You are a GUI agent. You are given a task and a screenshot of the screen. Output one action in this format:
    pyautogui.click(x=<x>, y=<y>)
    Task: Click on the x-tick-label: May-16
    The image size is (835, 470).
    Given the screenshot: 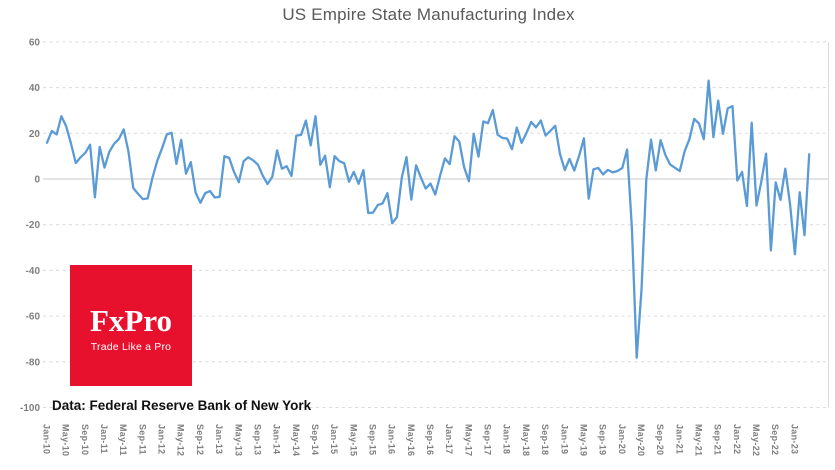 What is the action you would take?
    pyautogui.click(x=411, y=440)
    